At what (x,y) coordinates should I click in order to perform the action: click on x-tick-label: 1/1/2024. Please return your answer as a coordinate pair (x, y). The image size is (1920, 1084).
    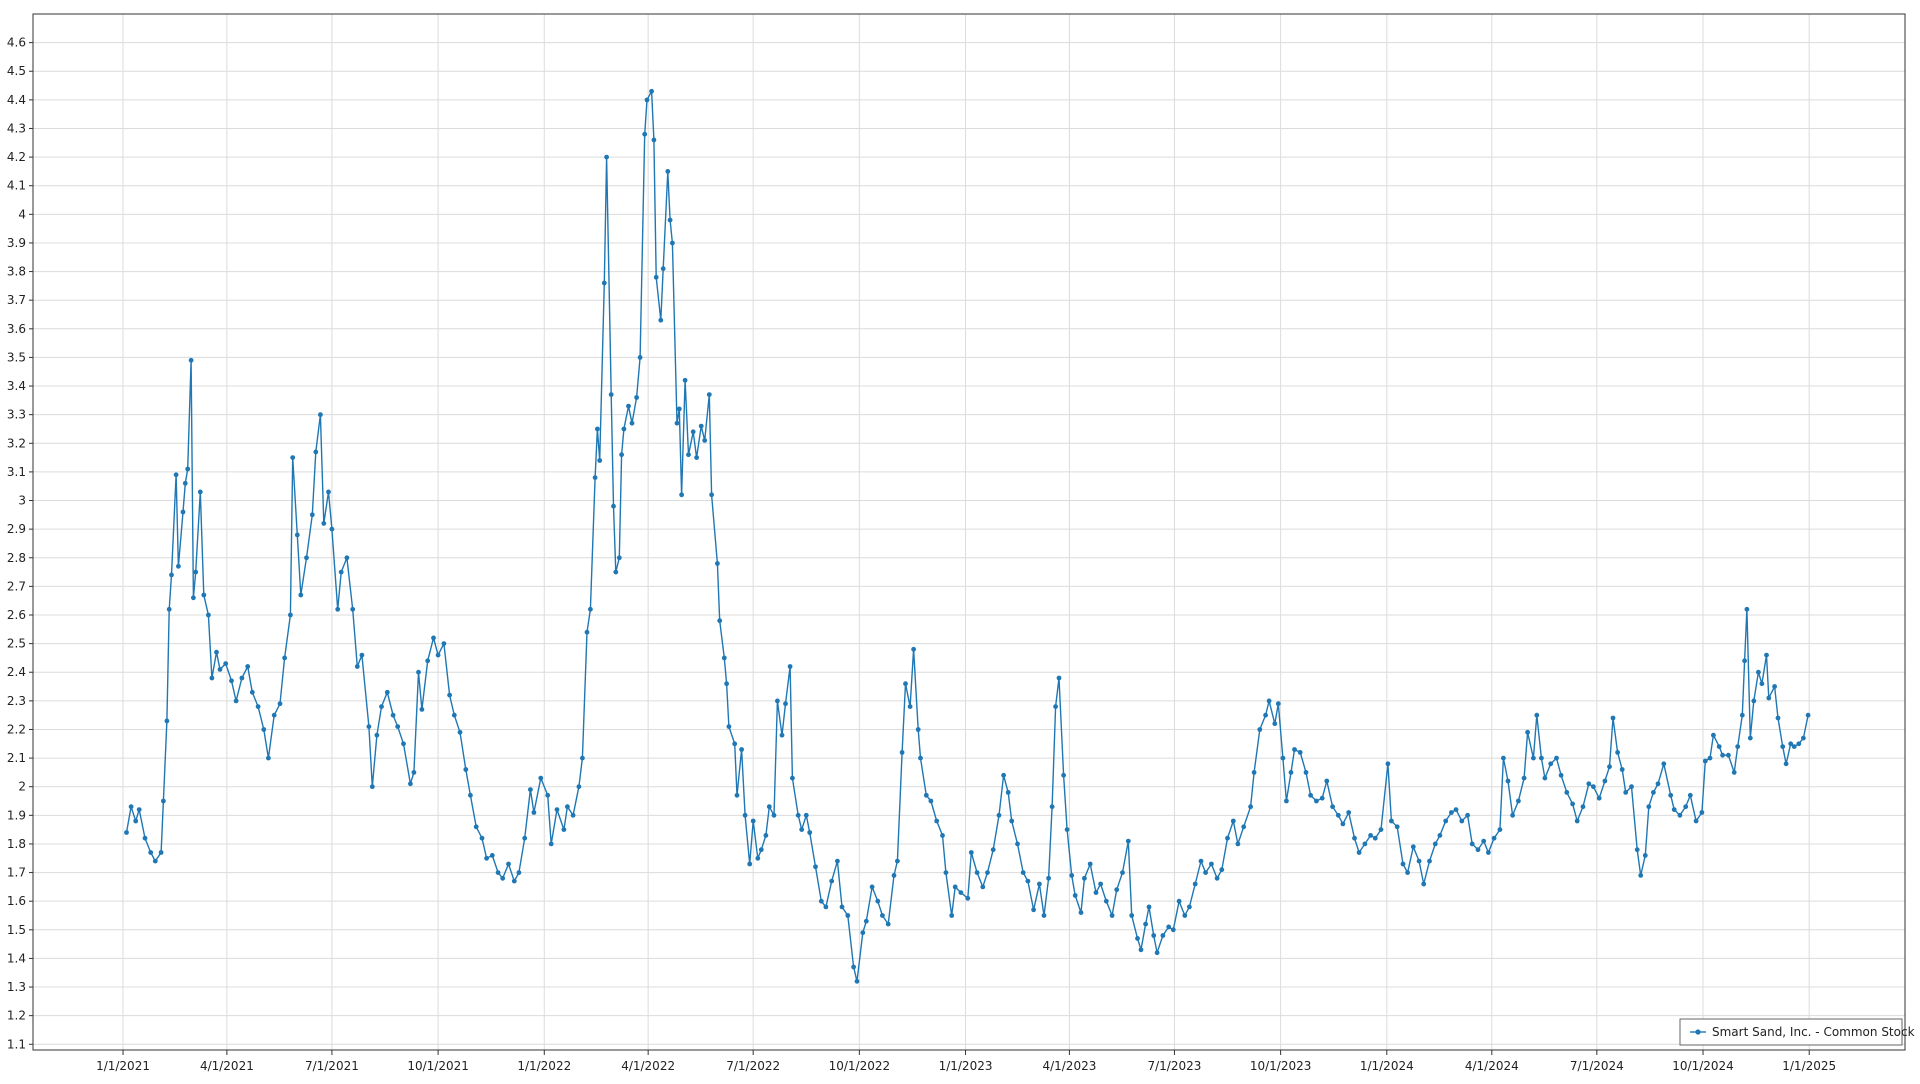
    Looking at the image, I should click on (1387, 1066).